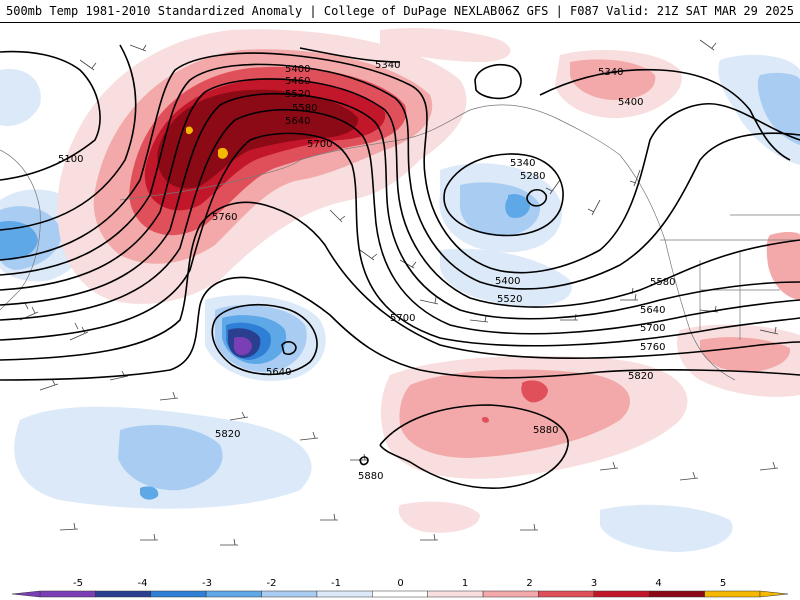 This screenshot has height=600, width=800. I want to click on legend-bar: -5 -4 -3 -2 -1 0 1 2 3 4 5, so click(400, 588).